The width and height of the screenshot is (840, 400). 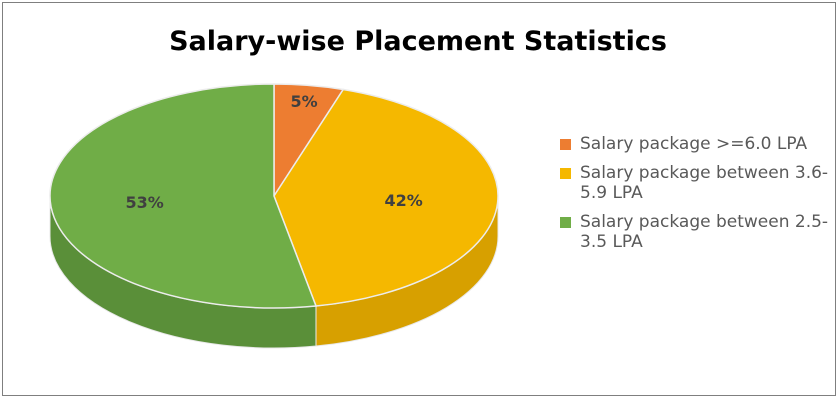 I want to click on legend-label: Salary package >=6.0 LPA, so click(x=694, y=144).